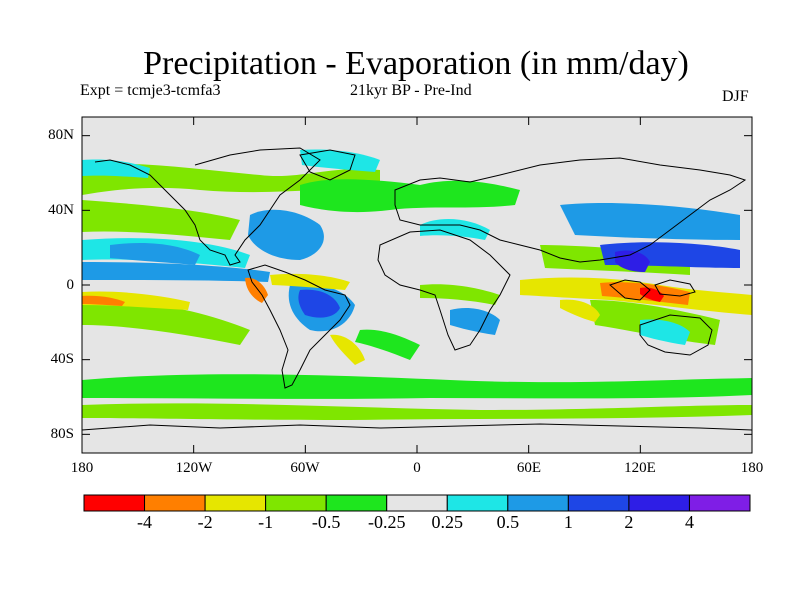 The height and width of the screenshot is (600, 800). I want to click on lat-tick-label: 40N, so click(61, 210).